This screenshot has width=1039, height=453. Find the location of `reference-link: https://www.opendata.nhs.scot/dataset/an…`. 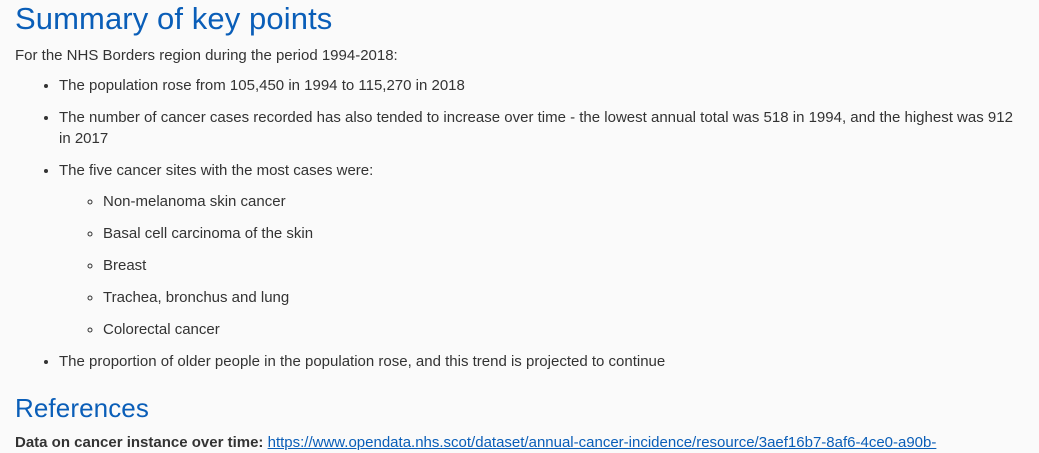

reference-link: https://www.opendata.nhs.scot/dataset/an… is located at coordinates (602, 442).